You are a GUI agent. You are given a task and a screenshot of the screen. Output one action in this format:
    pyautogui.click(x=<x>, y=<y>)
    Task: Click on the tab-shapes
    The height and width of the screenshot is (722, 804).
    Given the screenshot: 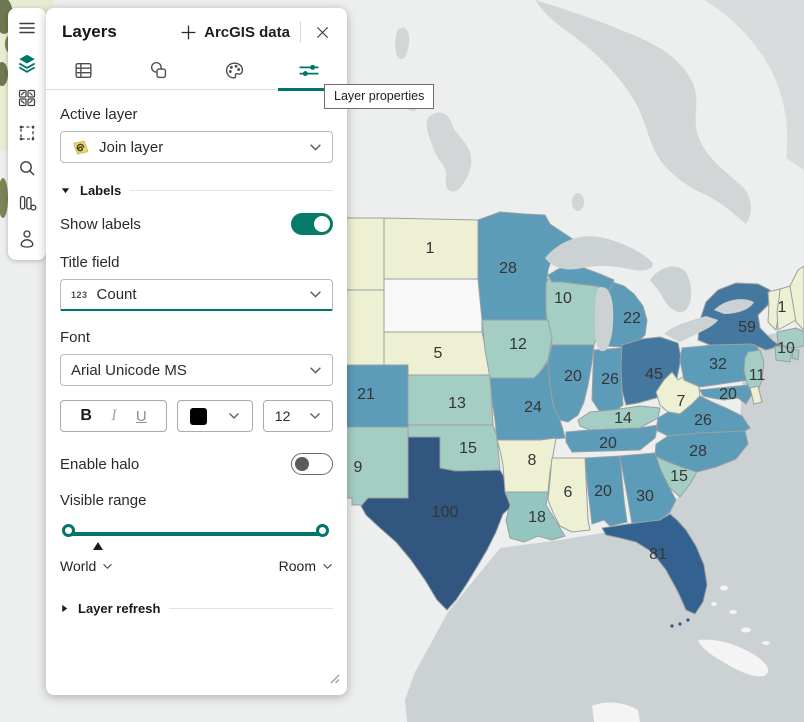 What is the action you would take?
    pyautogui.click(x=158, y=70)
    